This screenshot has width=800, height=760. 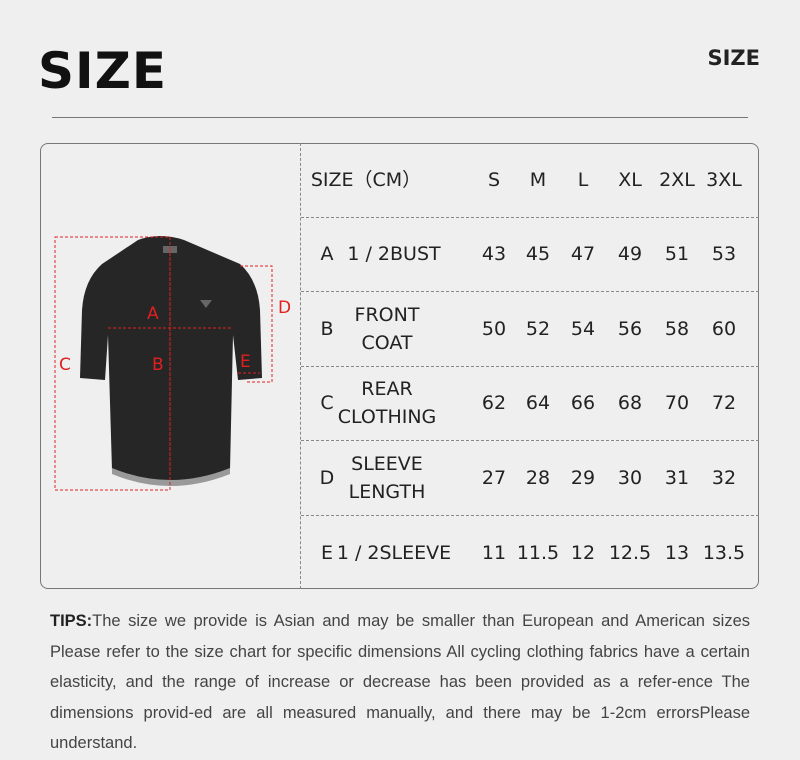 I want to click on jersey-hem, so click(x=171, y=477).